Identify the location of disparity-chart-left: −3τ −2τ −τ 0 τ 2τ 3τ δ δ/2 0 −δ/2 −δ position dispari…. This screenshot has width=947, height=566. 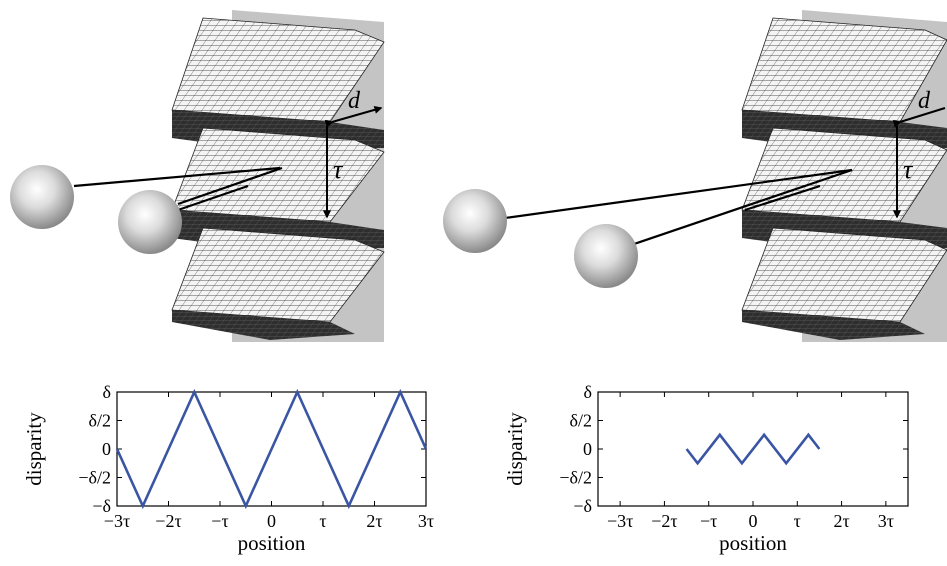
(228, 468).